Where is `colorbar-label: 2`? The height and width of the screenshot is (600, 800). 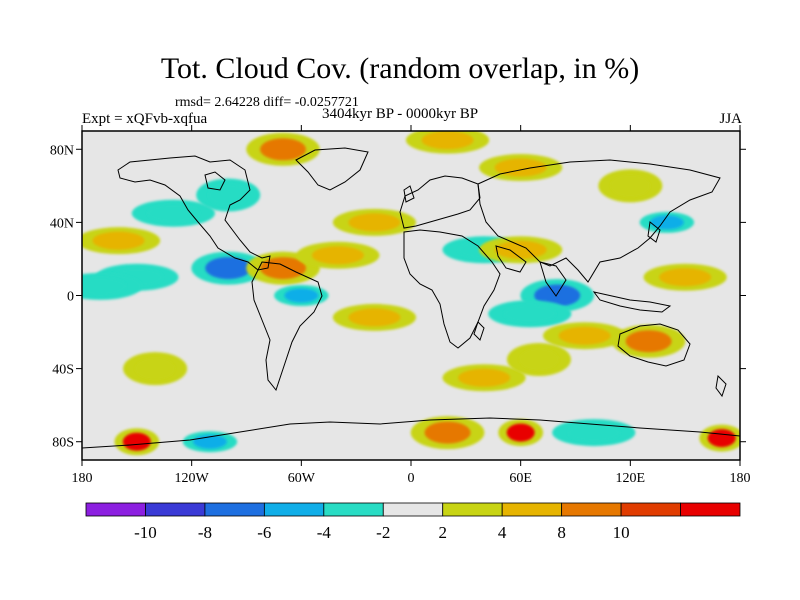
colorbar-label: 2 is located at coordinates (442, 532).